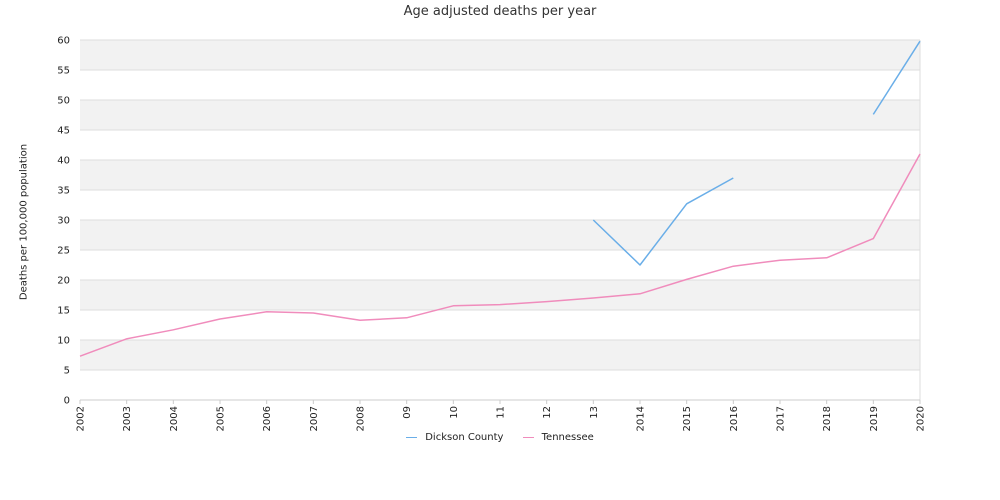 This screenshot has height=500, width=1000. What do you see at coordinates (567, 437) in the screenshot?
I see `legend-label-tennessee: Tennessee` at bounding box center [567, 437].